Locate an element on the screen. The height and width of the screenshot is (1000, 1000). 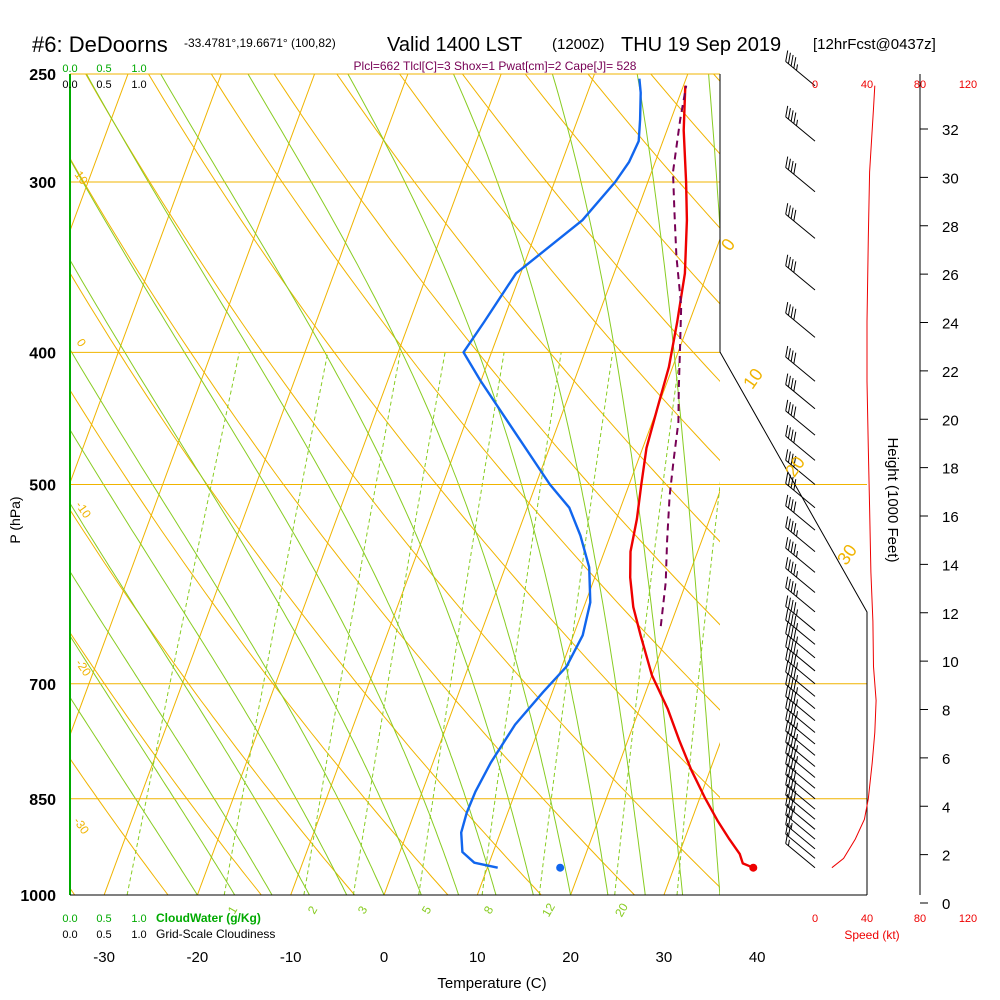
surface-dewpoint-marker is located at coordinates (560, 867).